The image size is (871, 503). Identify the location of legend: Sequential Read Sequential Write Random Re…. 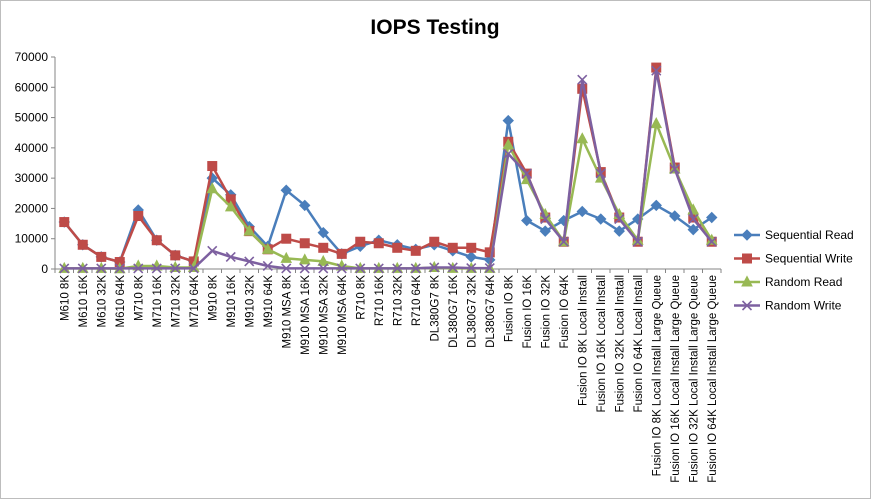
(794, 270).